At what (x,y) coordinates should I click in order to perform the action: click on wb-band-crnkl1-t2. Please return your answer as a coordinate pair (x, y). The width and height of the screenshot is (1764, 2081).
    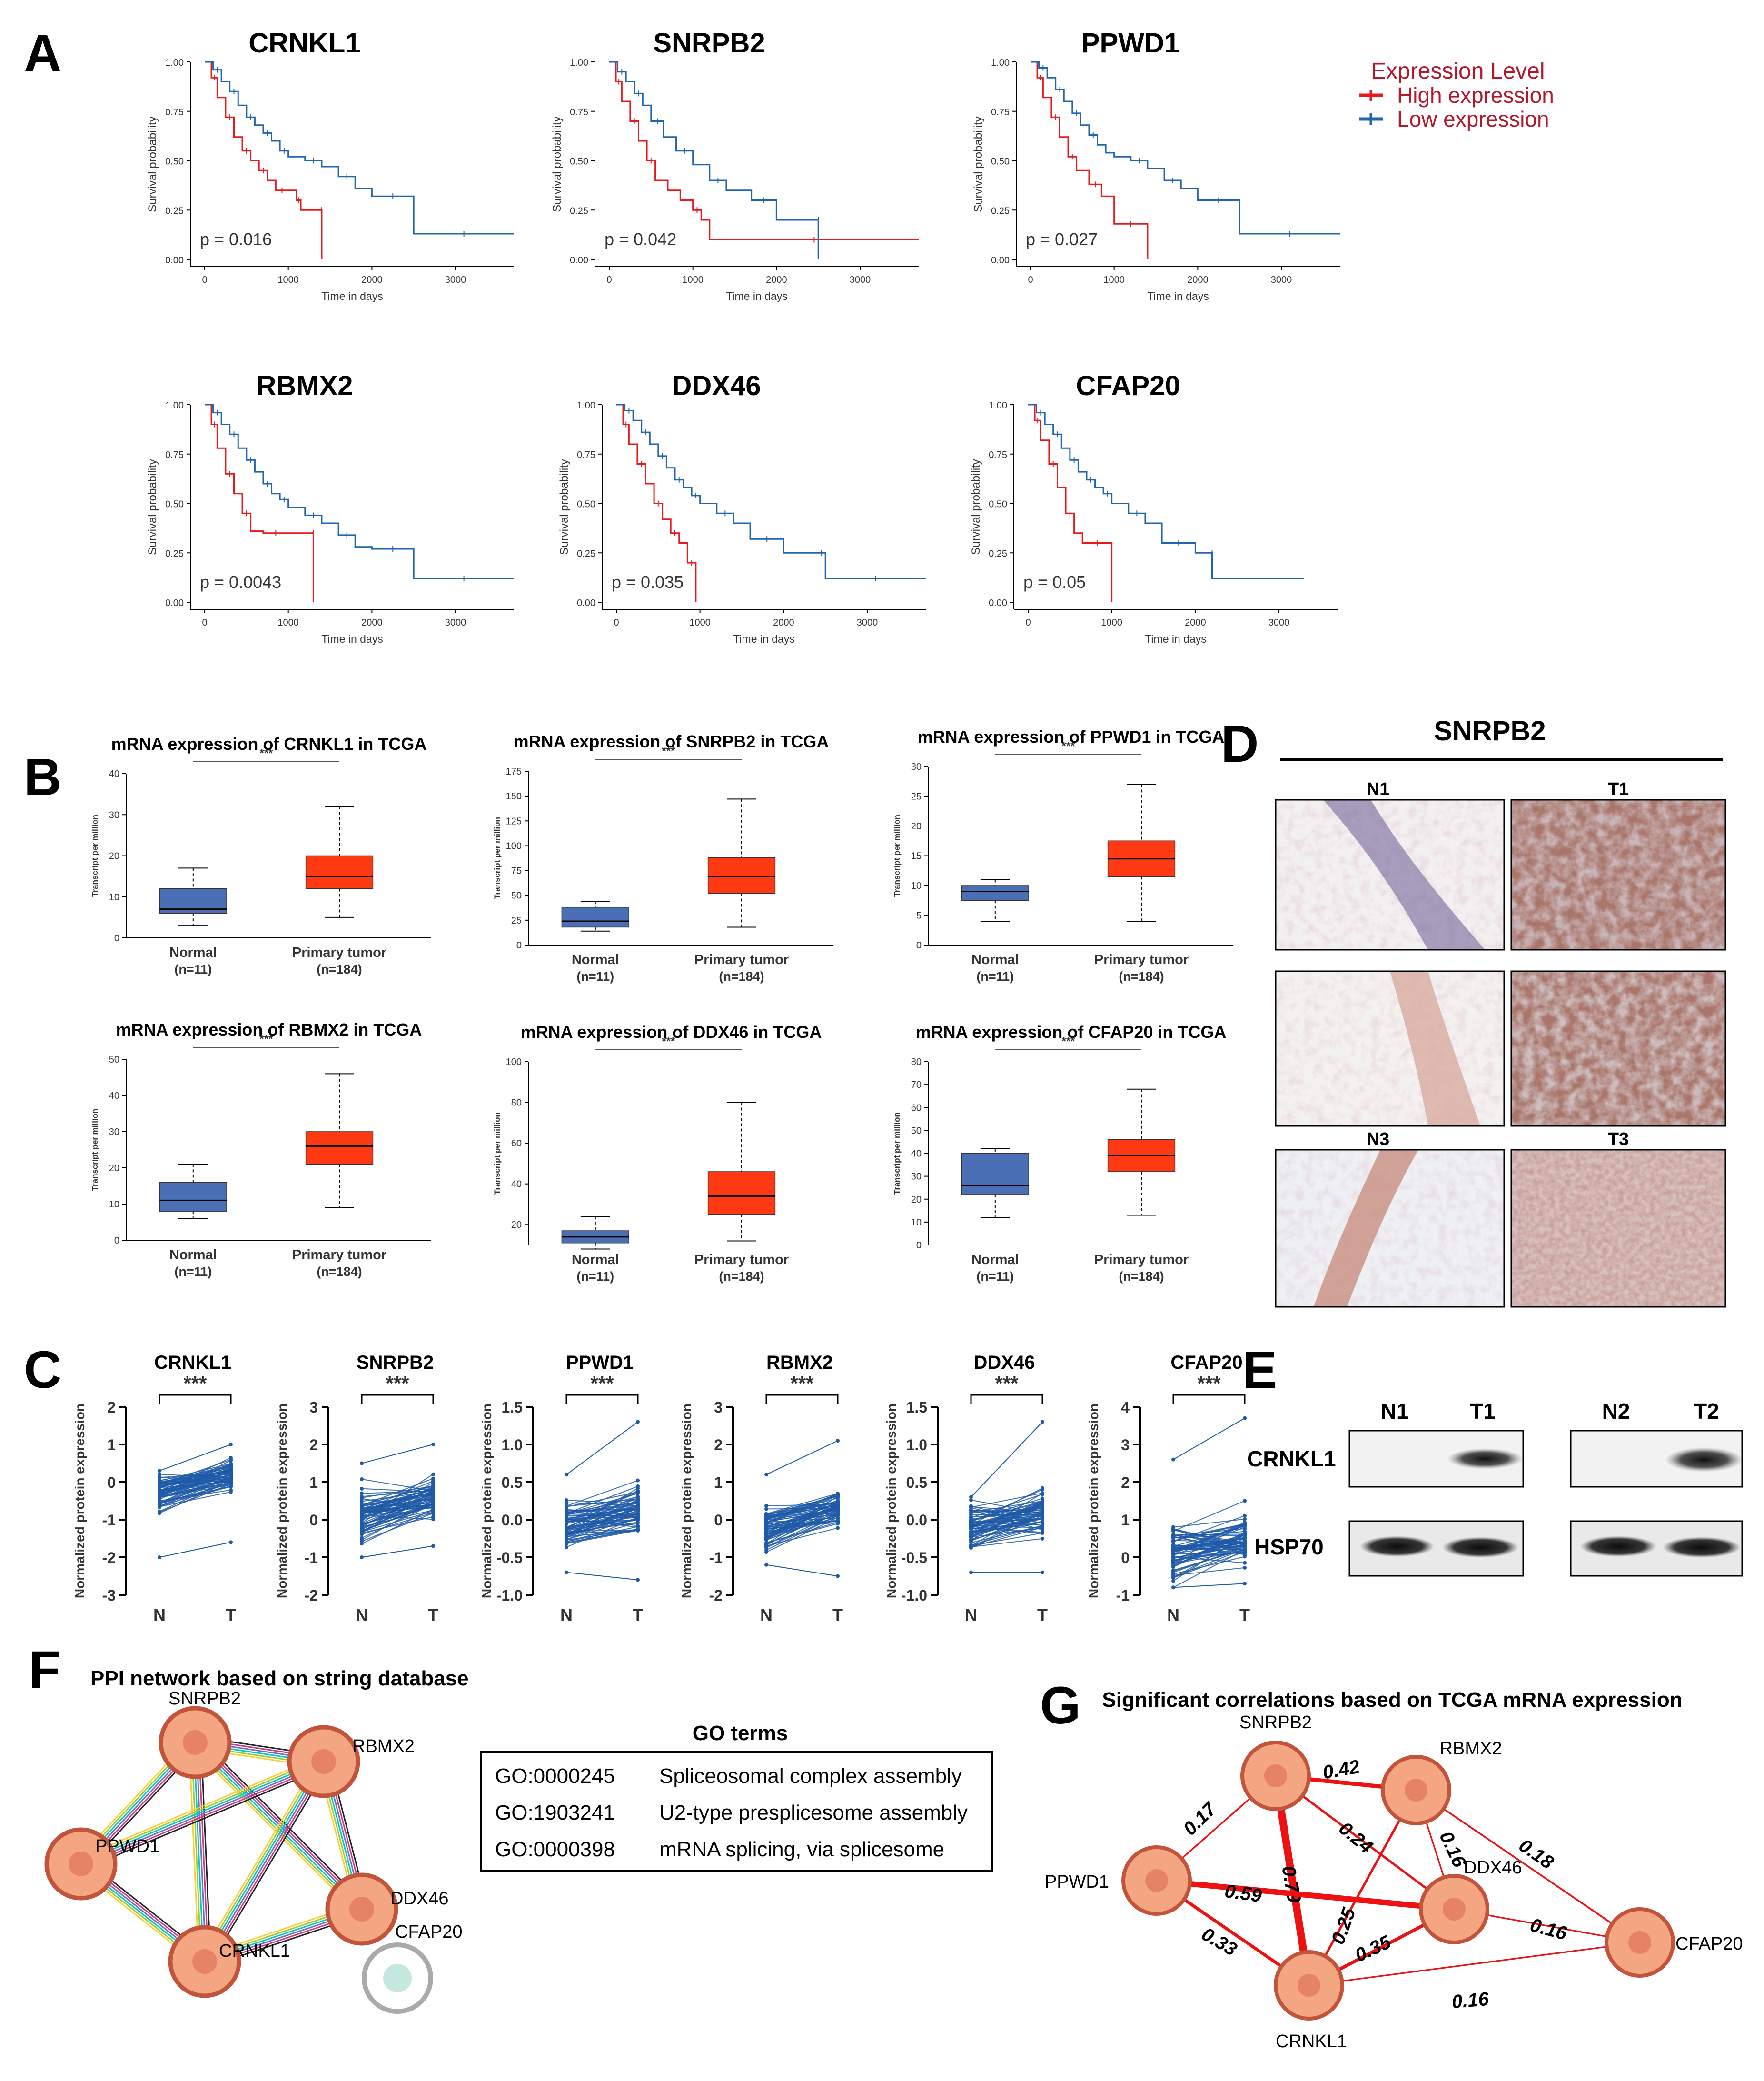
    Looking at the image, I should click on (1704, 1459).